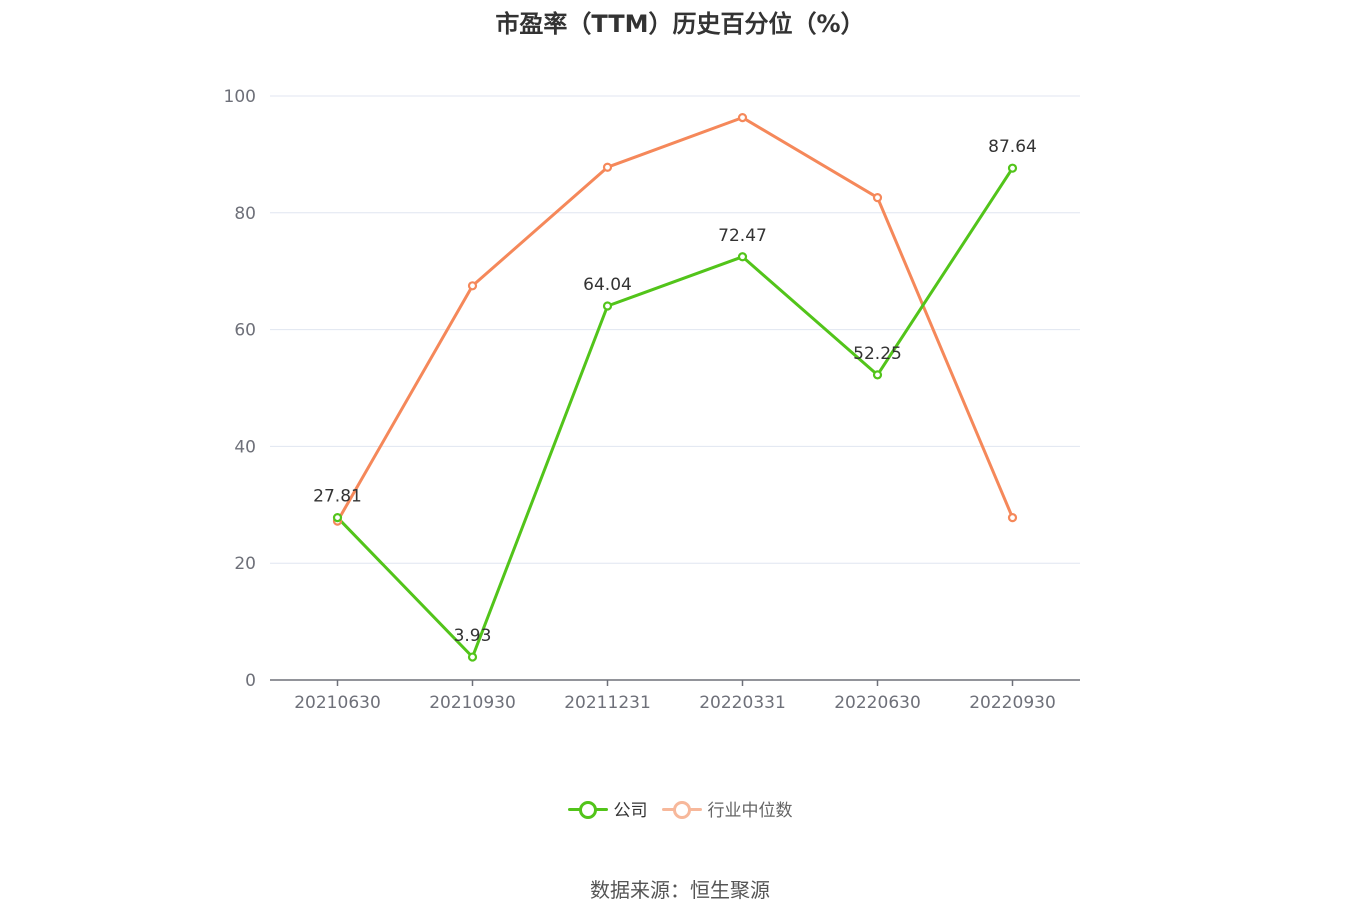 Image resolution: width=1360 pixels, height=920 pixels. I want to click on y-tick-label-40: 40, so click(245, 447).